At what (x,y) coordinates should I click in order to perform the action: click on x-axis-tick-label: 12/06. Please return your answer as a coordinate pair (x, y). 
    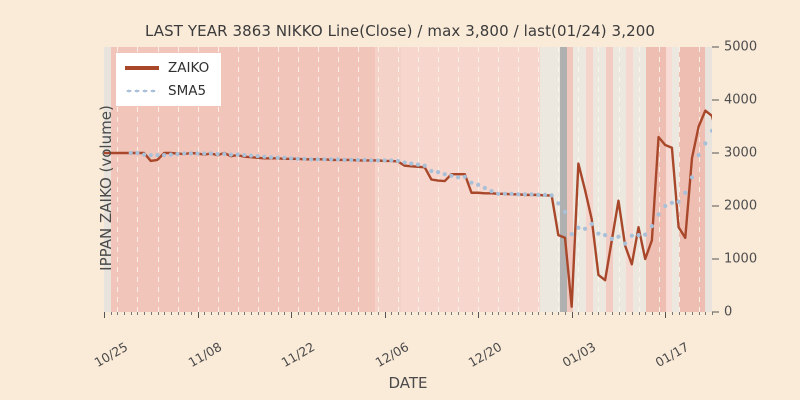
    Looking at the image, I should click on (391, 355).